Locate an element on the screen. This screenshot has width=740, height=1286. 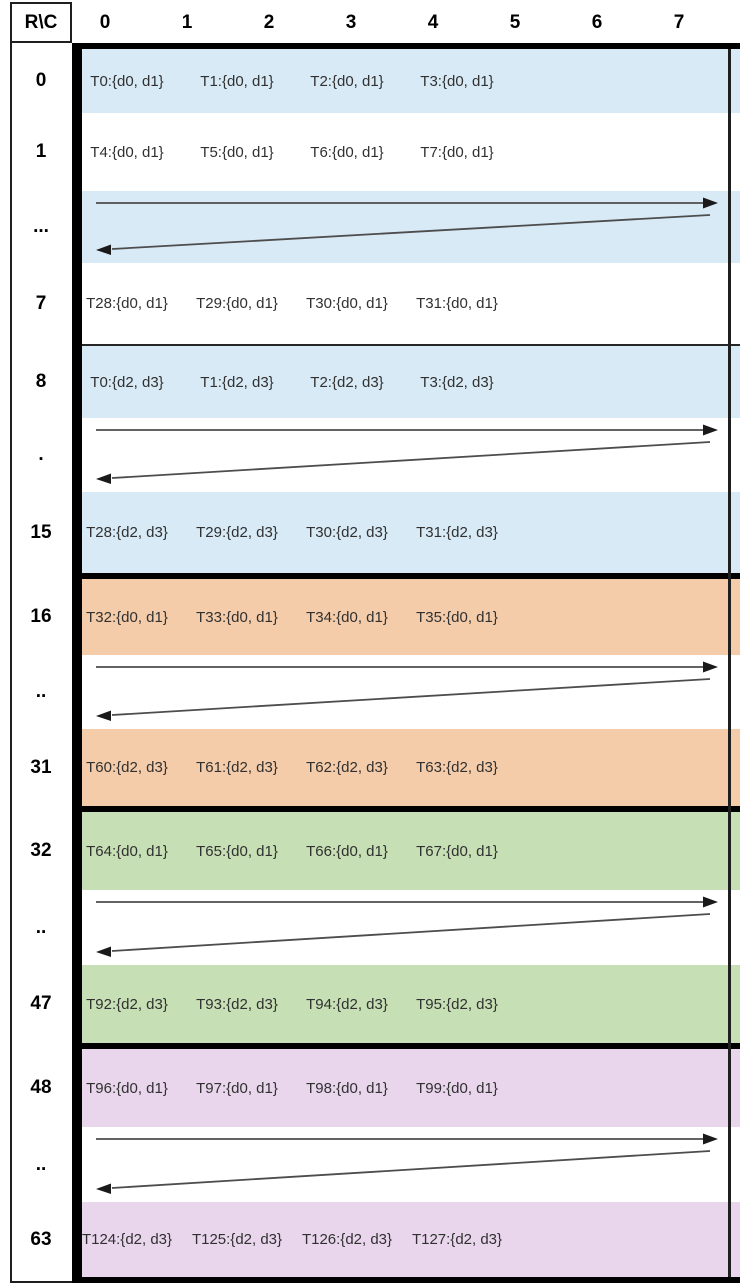
thread-cell: T96:{d0, d1} is located at coordinates (127, 1088).